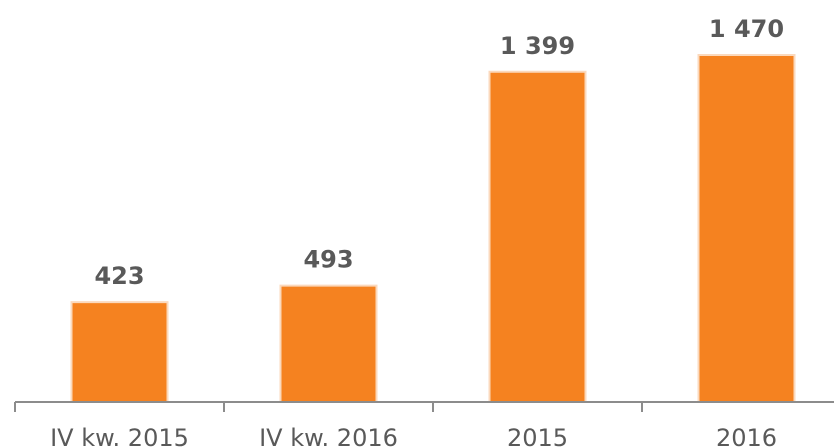 The width and height of the screenshot is (834, 448). Describe the element at coordinates (746, 436) in the screenshot. I see `x-tick-label: 2016` at that location.